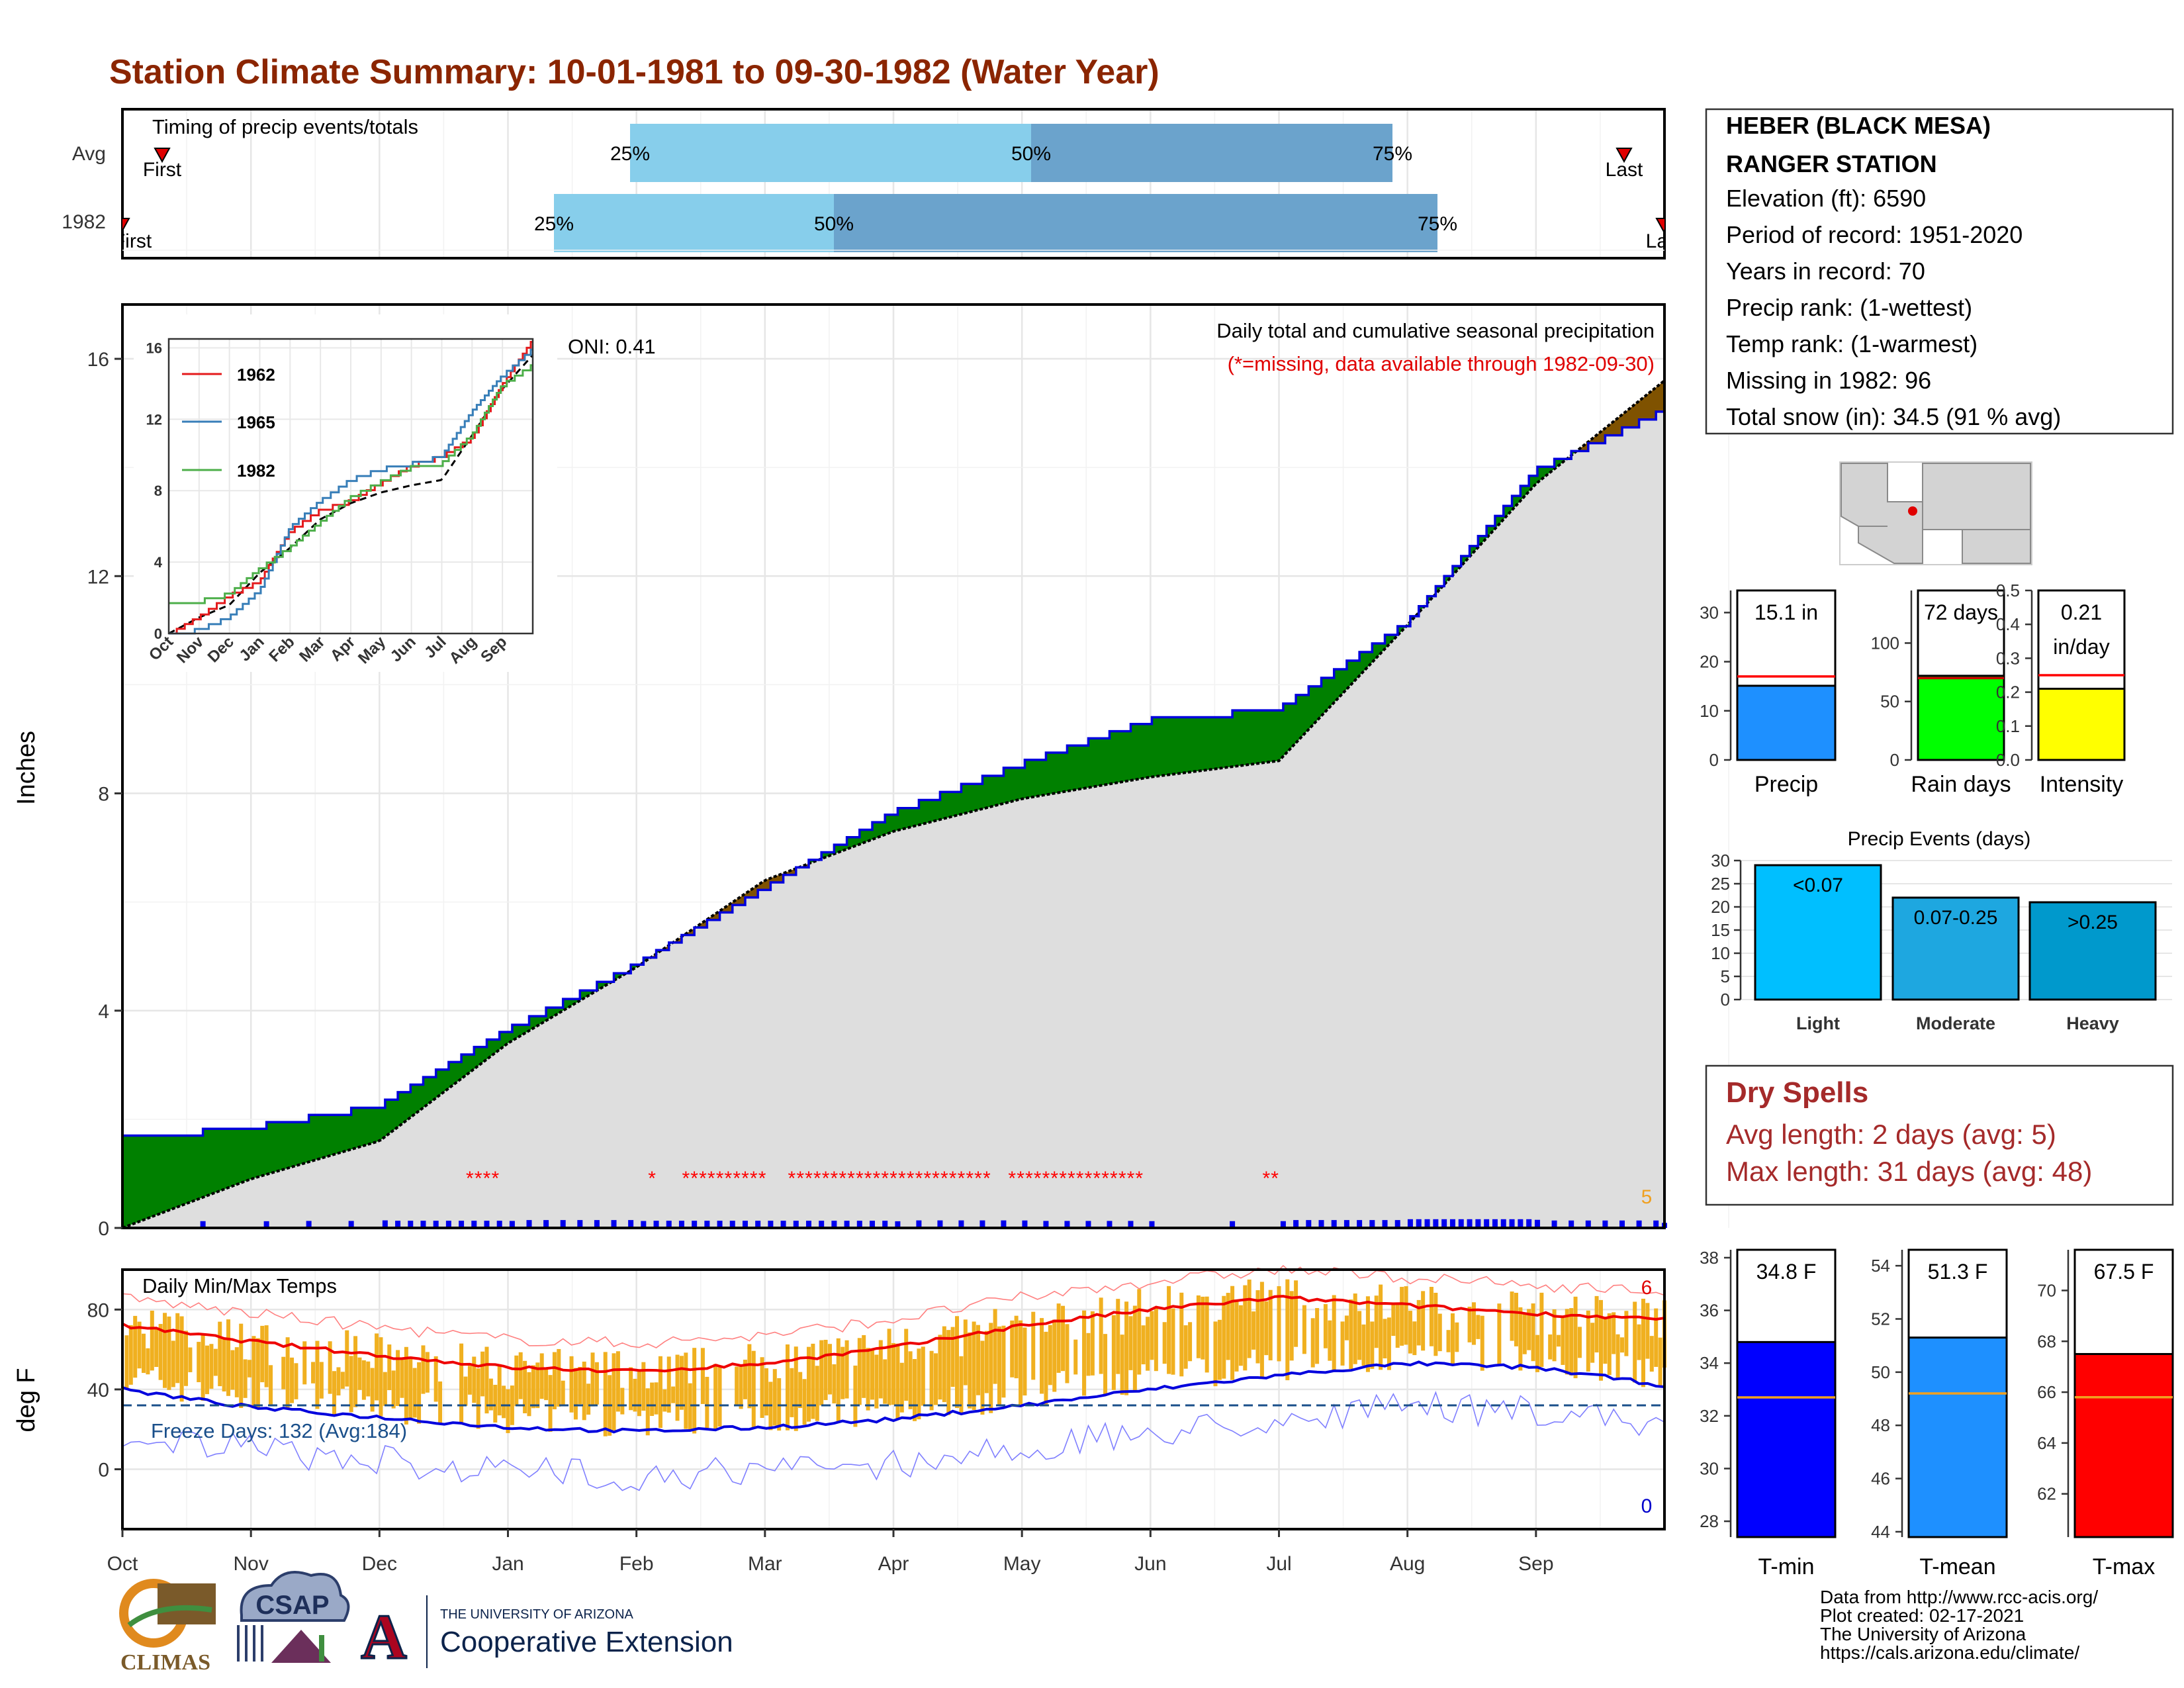  I want to click on month-label: Oct, so click(122, 1564).